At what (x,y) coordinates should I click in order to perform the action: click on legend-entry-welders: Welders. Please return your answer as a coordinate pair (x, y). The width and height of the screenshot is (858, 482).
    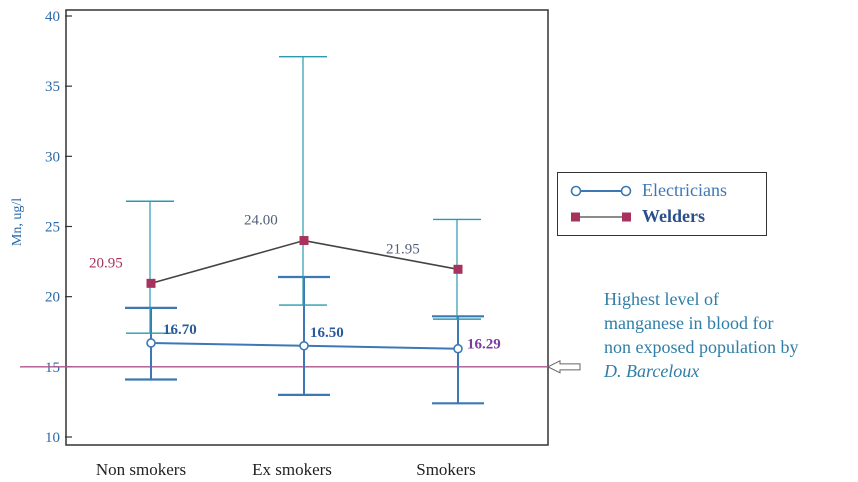
    Looking at the image, I should click on (662, 217).